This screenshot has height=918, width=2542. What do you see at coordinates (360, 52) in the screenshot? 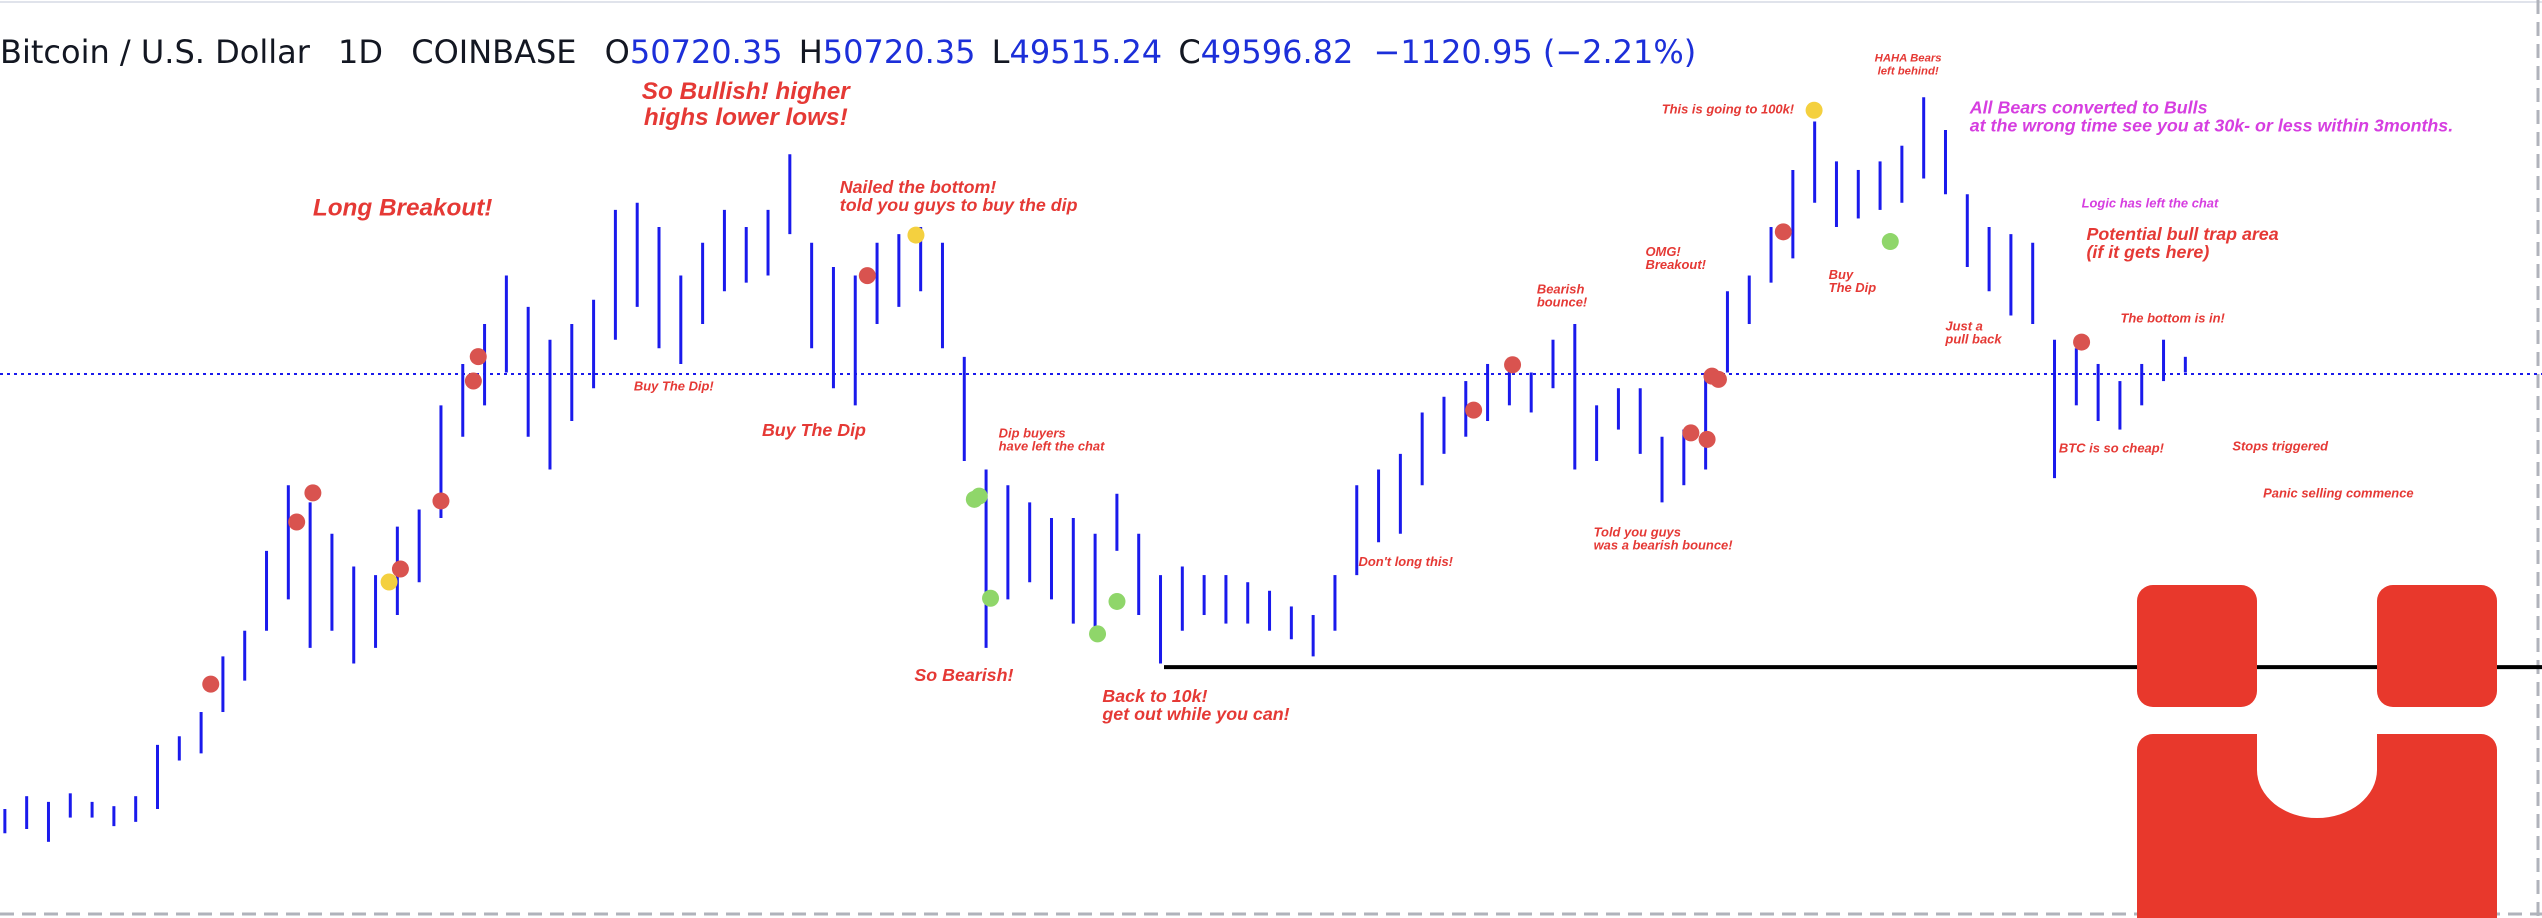
I see `interval: 1D` at bounding box center [360, 52].